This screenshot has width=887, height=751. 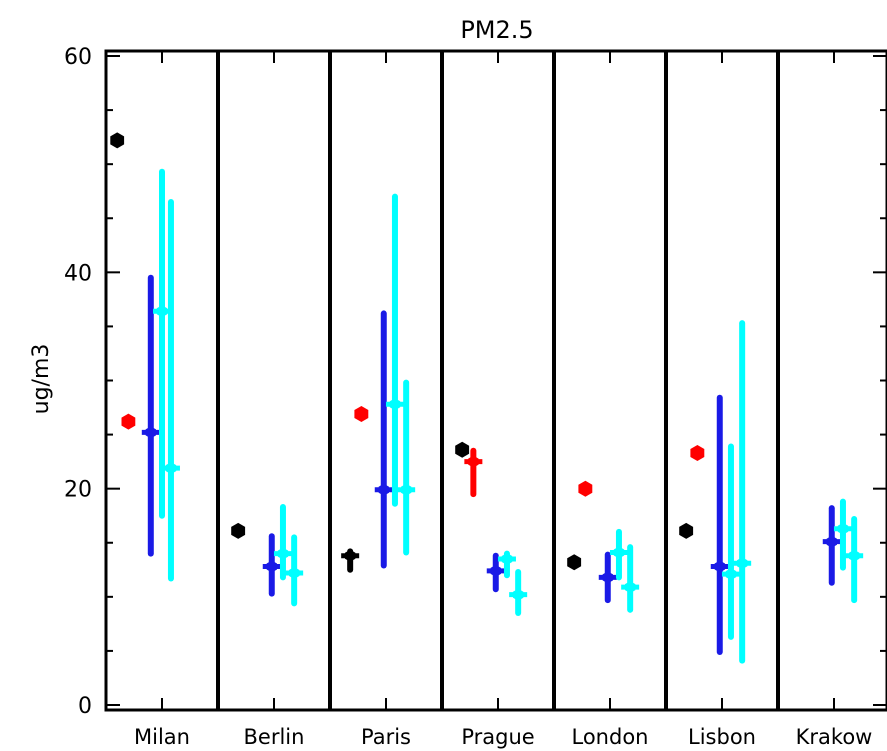 I want to click on x-tick-label: Lisbon, so click(x=722, y=737).